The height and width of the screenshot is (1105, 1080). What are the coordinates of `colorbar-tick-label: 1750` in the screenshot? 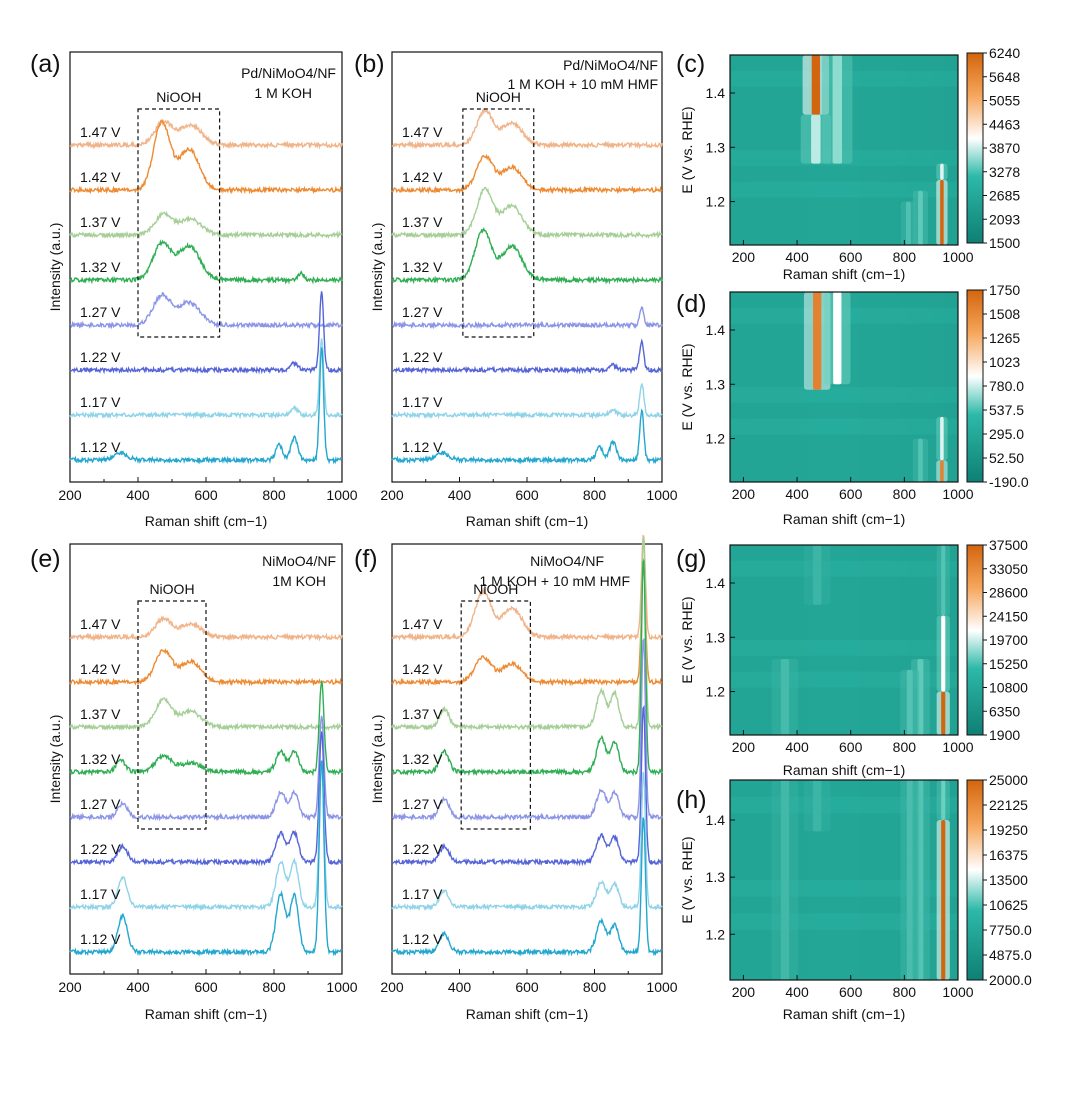 It's located at (1004, 290).